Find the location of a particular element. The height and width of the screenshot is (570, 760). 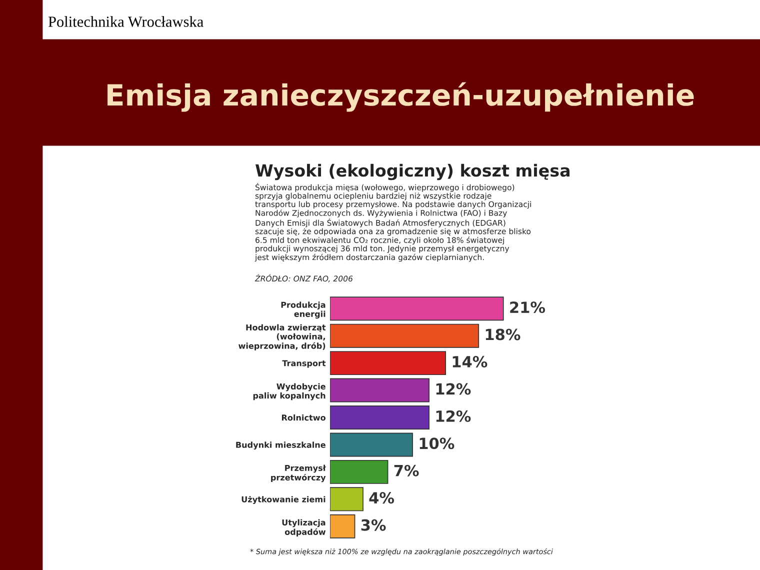

data-label: 18% is located at coordinates (503, 334).